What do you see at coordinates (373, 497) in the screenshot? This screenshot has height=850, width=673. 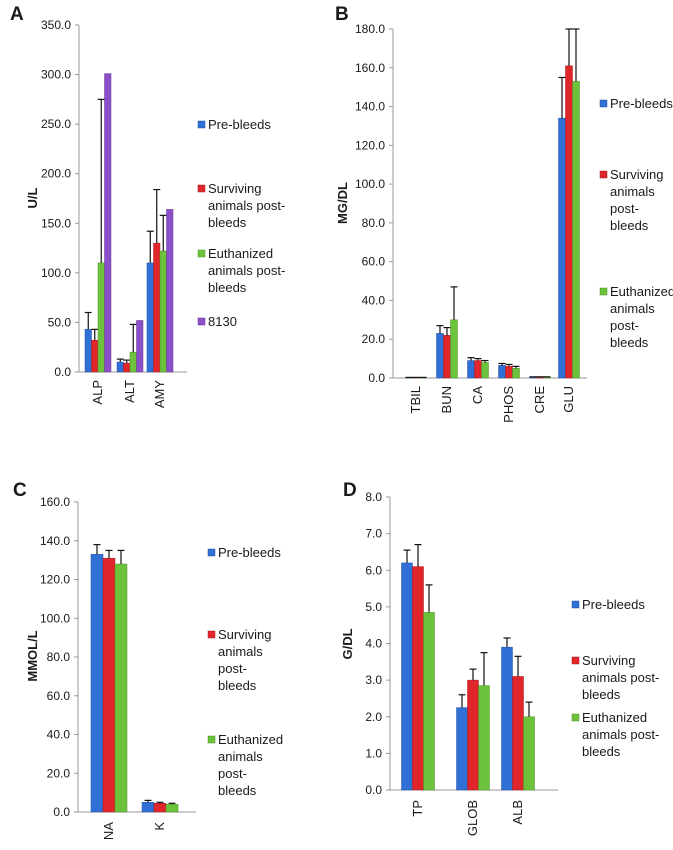 I see `y-tick-label: 8.0` at bounding box center [373, 497].